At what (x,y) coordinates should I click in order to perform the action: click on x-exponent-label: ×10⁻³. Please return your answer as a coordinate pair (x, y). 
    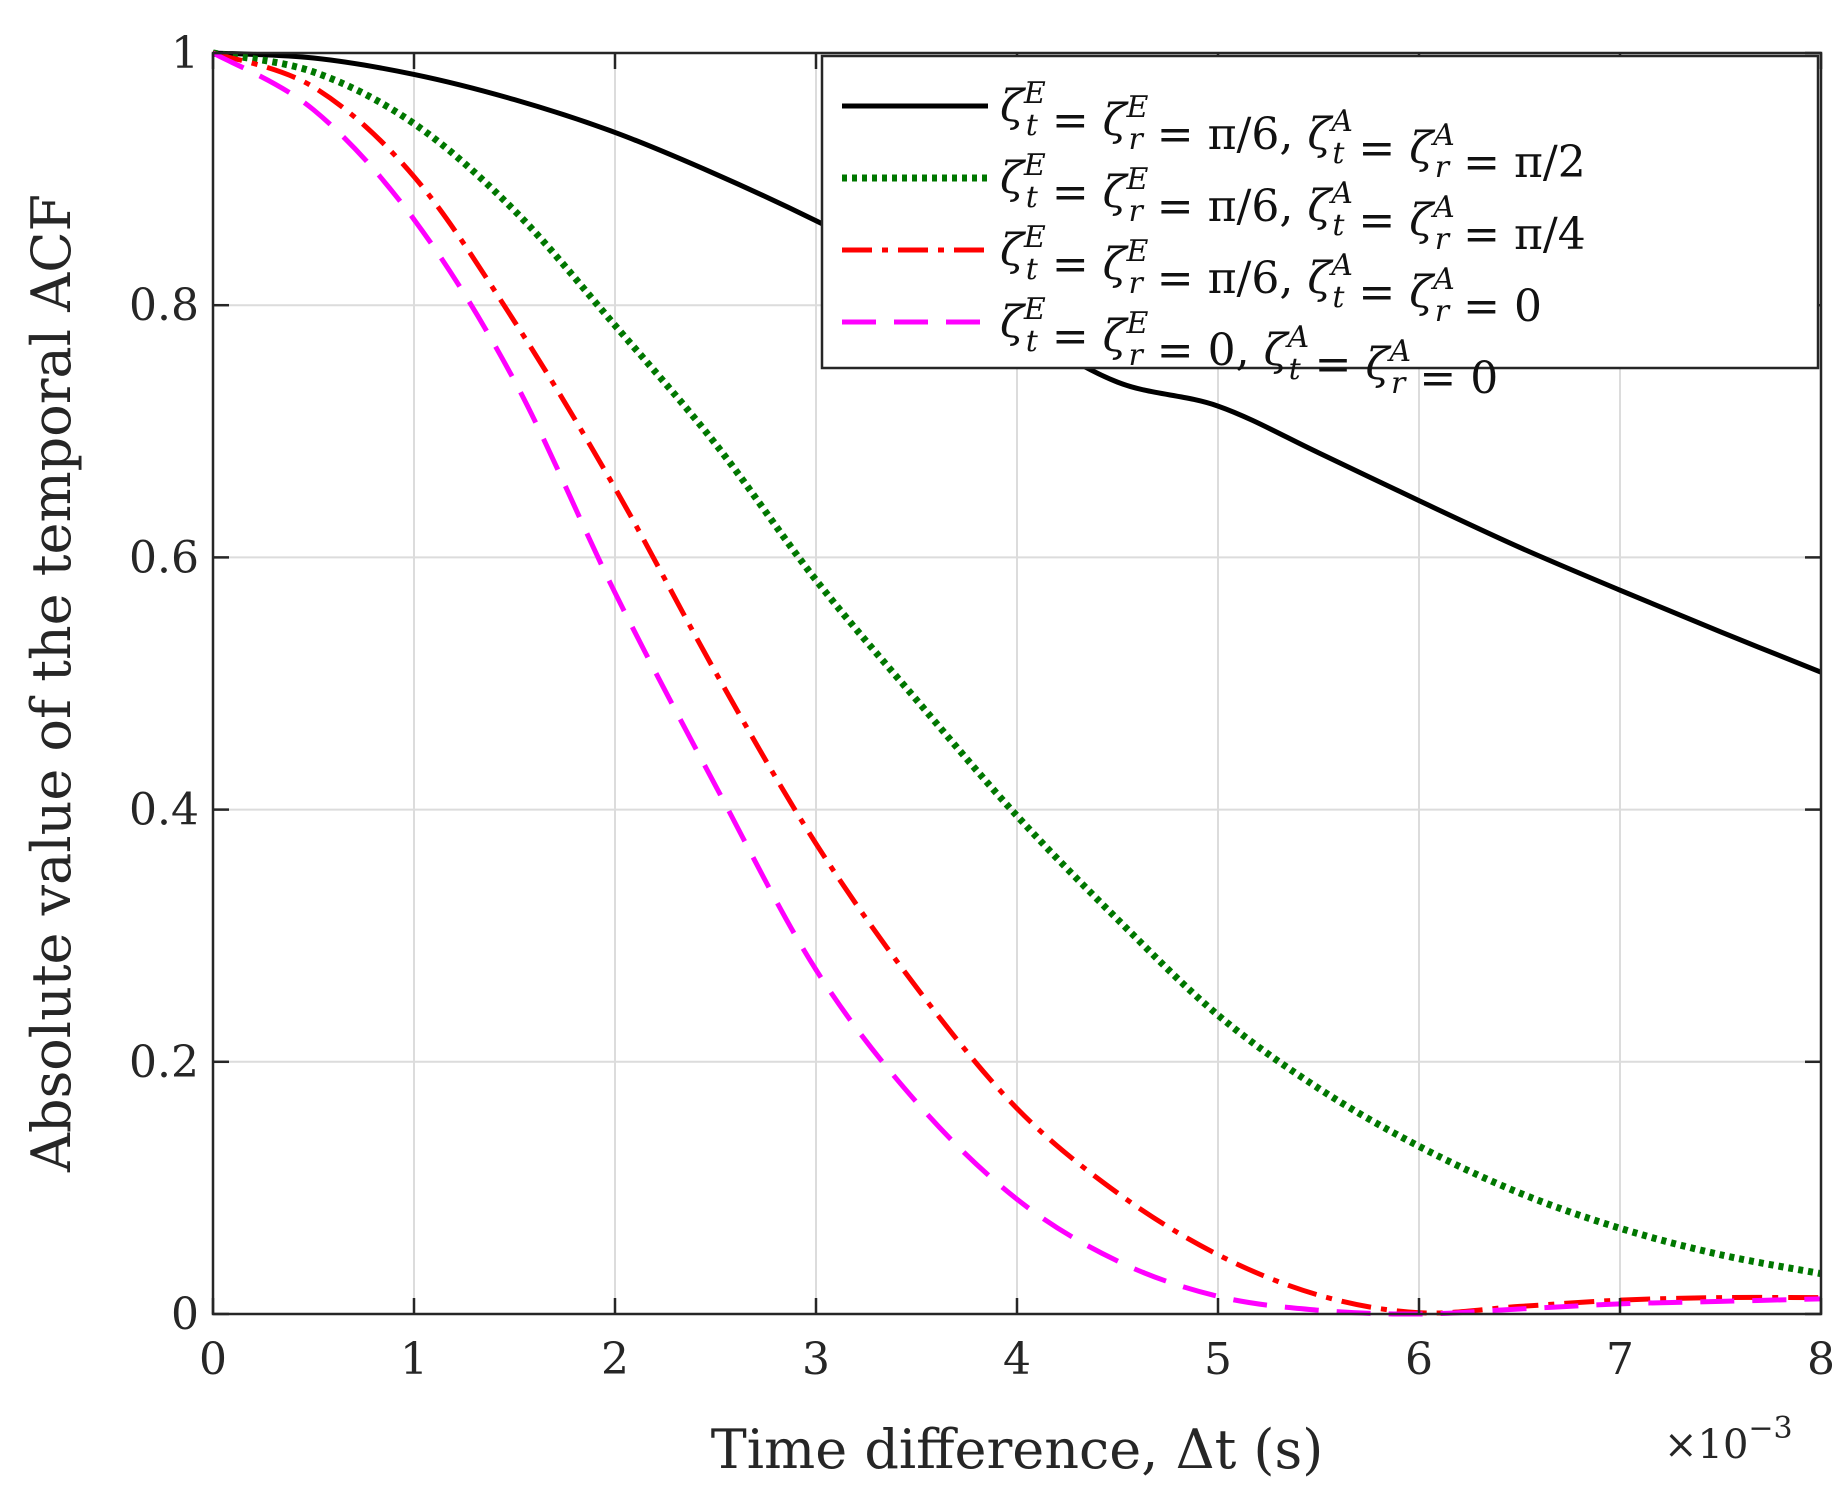
    Looking at the image, I should click on (1728, 1439).